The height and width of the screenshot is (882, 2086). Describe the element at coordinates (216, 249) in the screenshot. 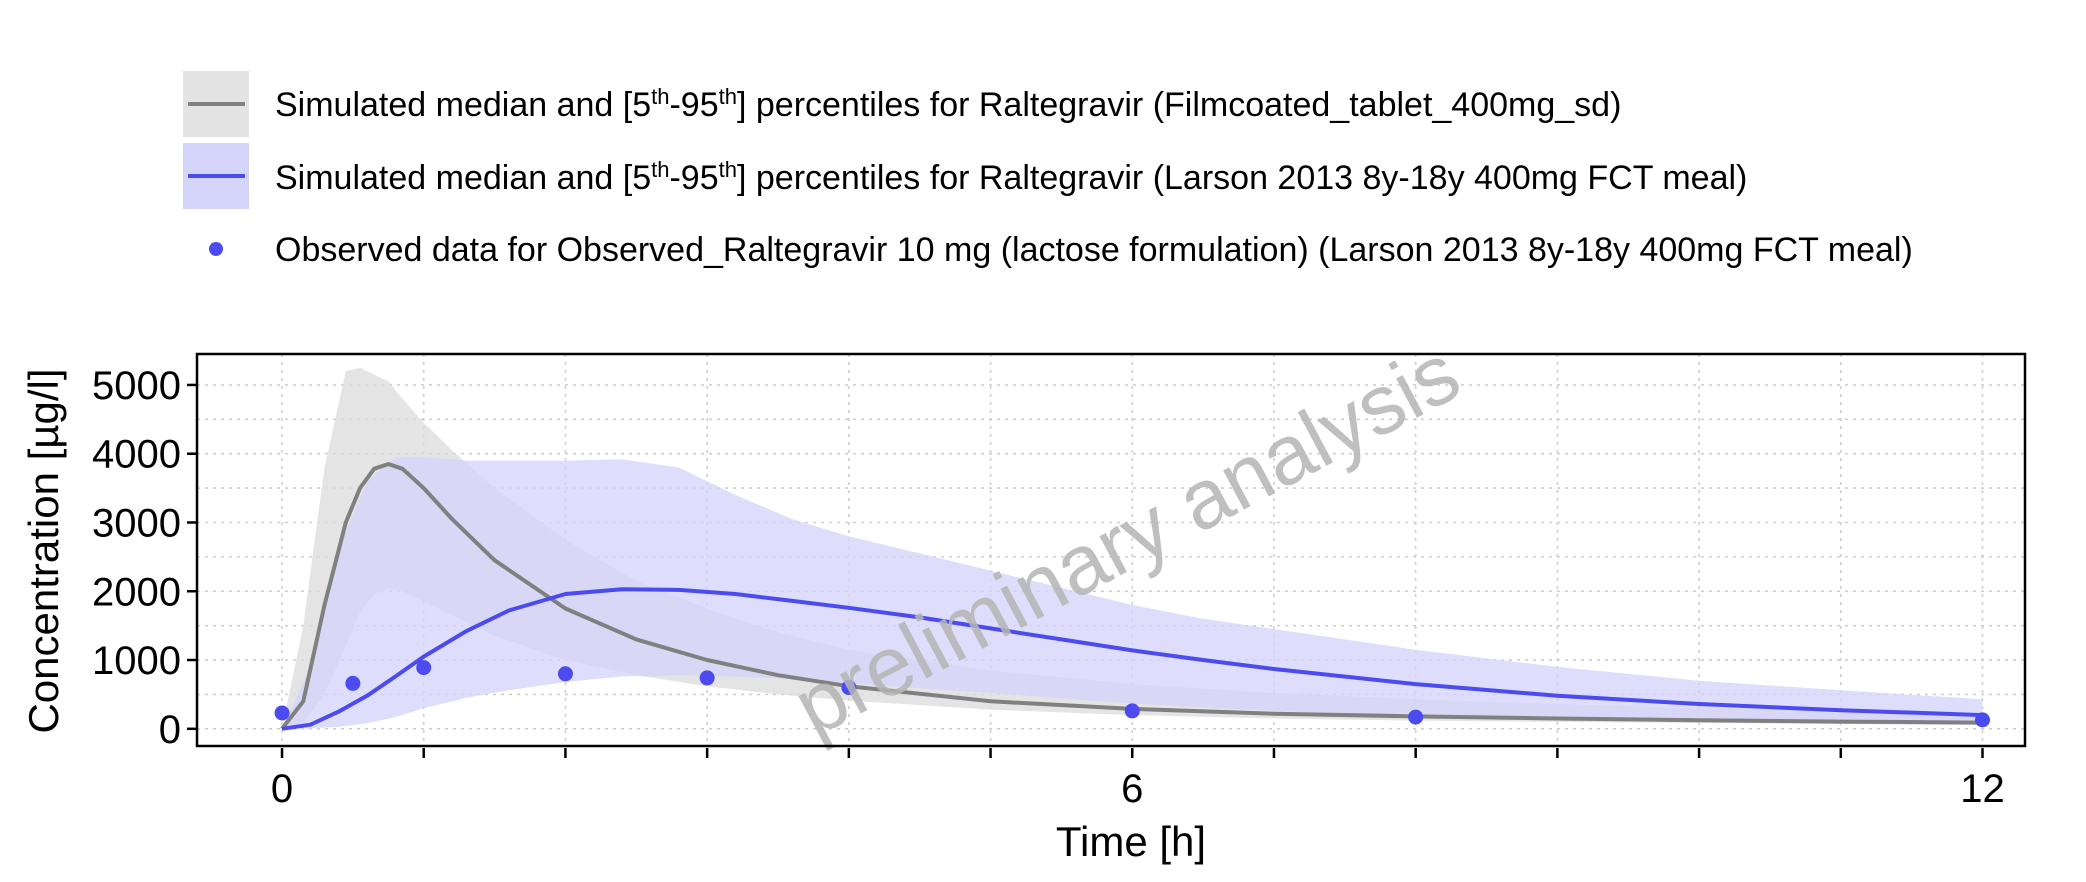

I see `legend-key-point-observed` at that location.